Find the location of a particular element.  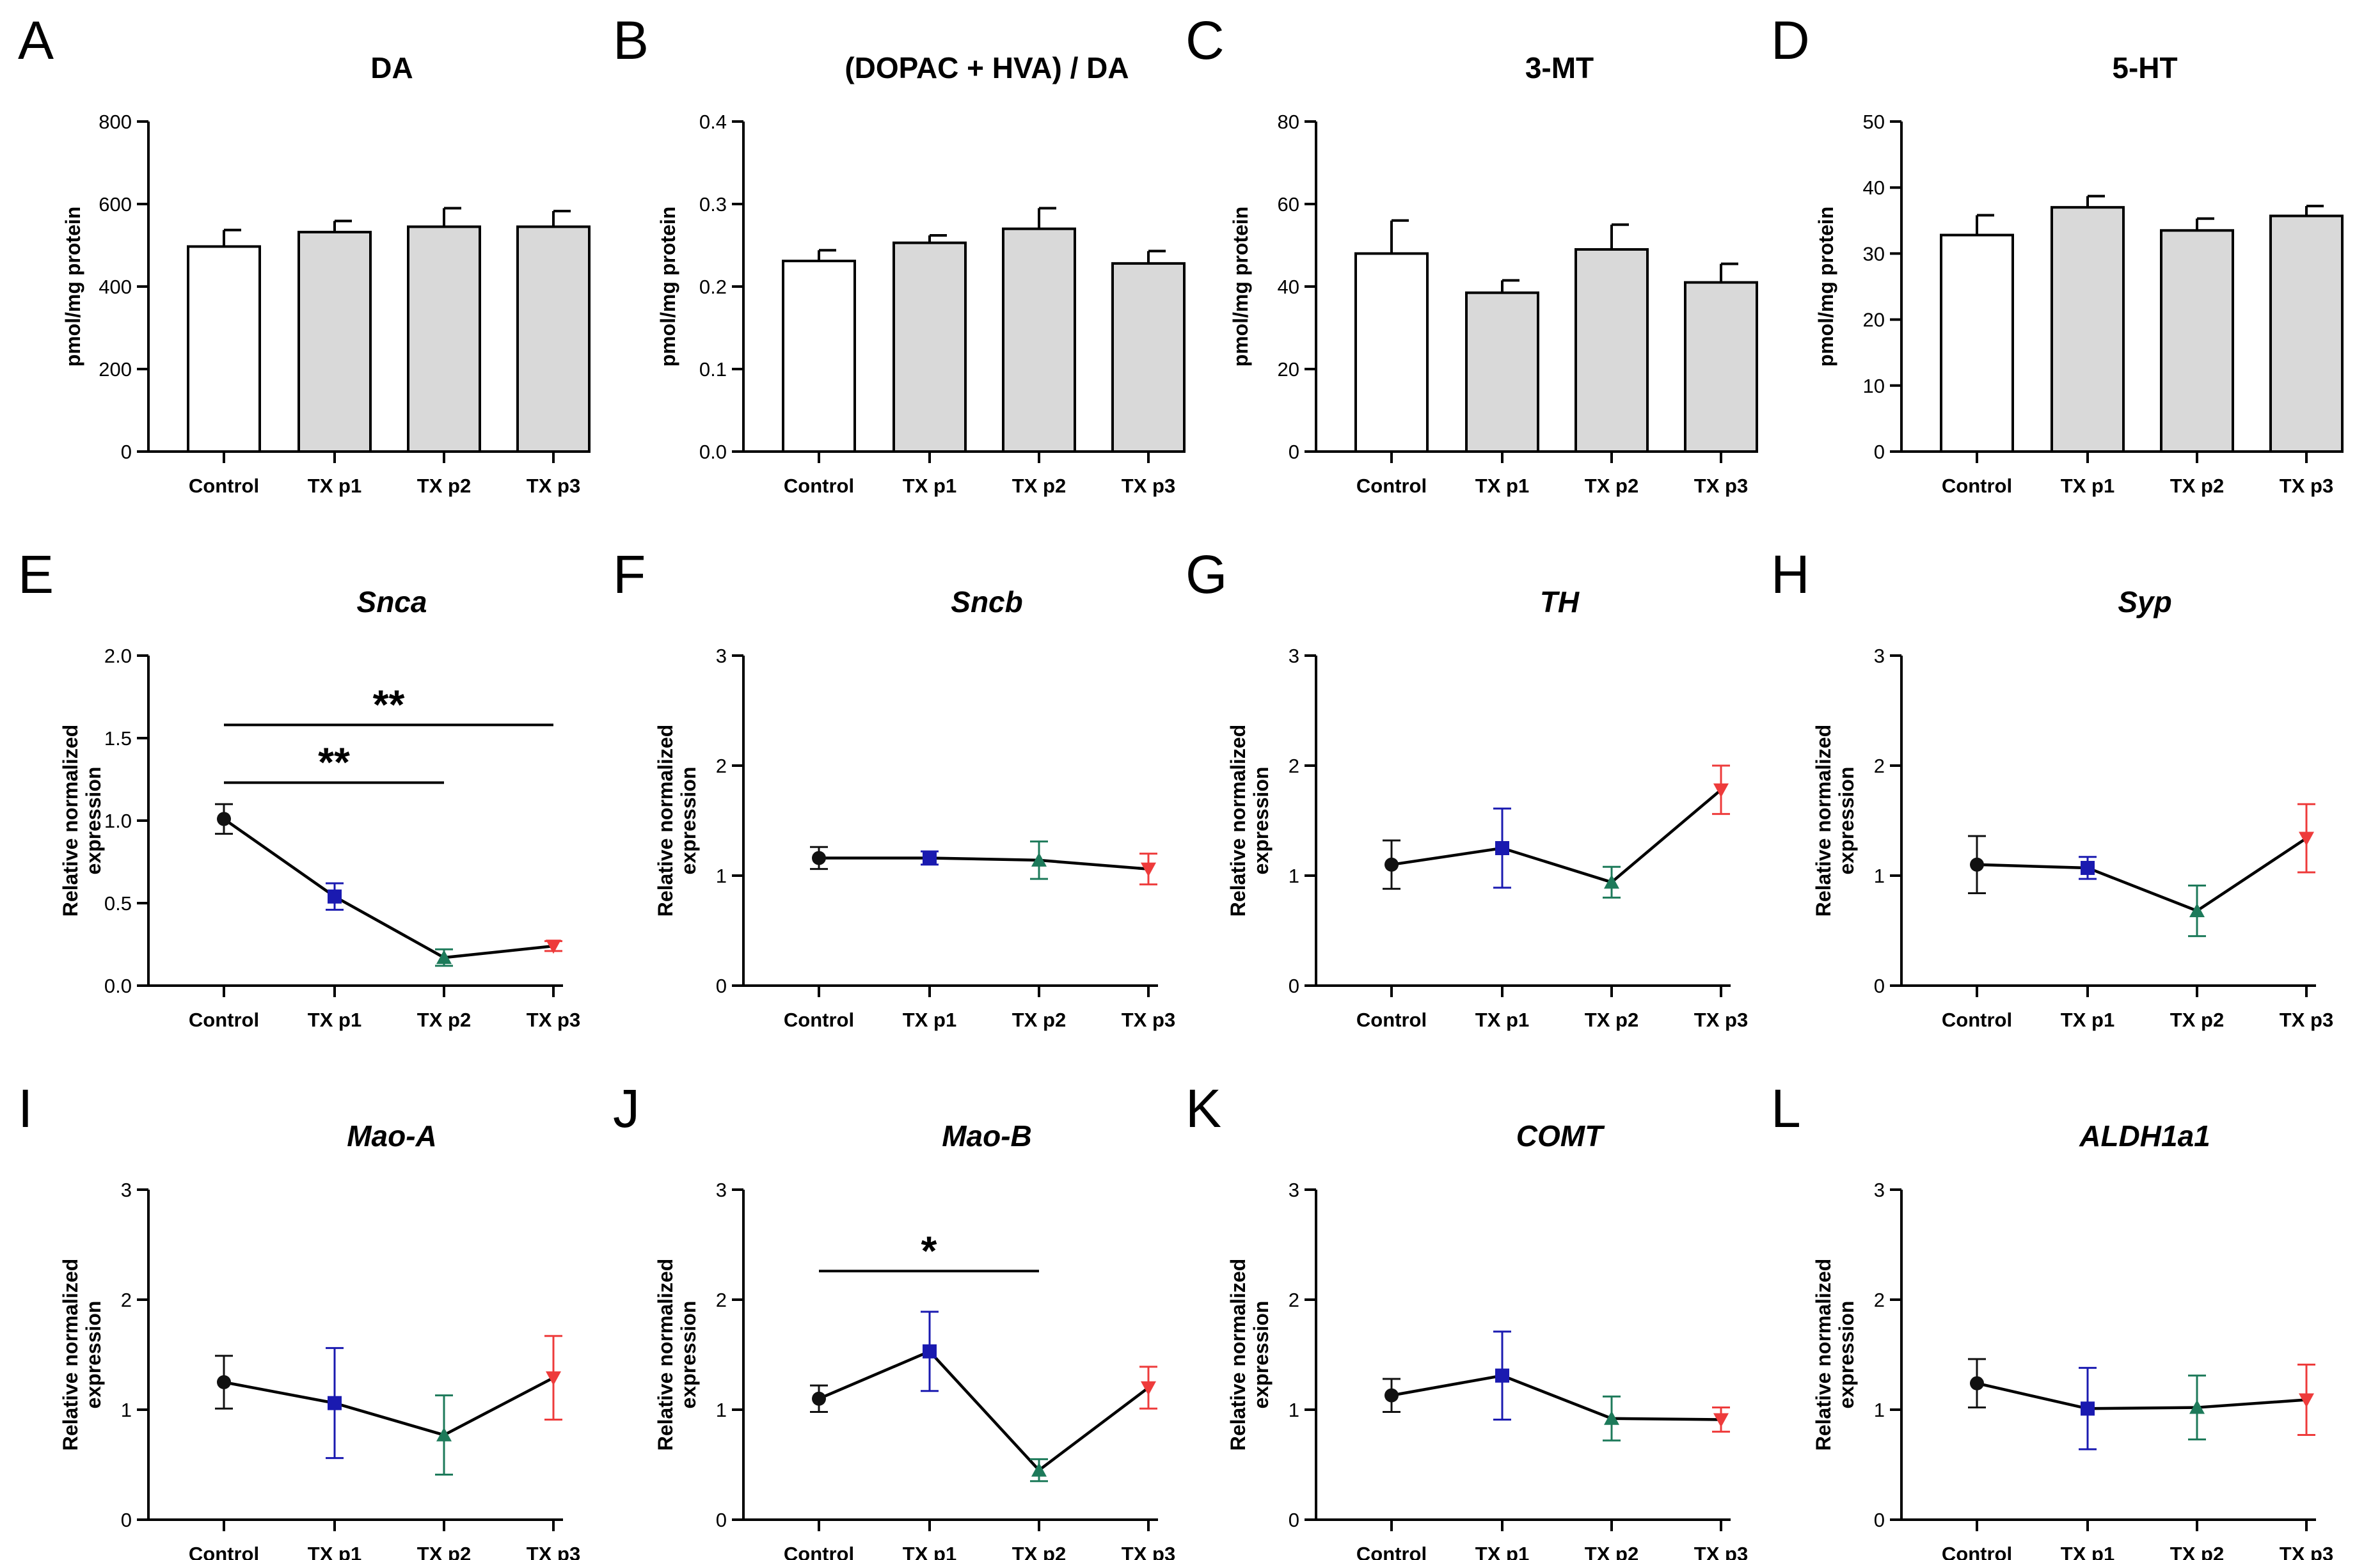

y-axis-label: Relative normalizedexpression is located at coordinates (1249, 821).